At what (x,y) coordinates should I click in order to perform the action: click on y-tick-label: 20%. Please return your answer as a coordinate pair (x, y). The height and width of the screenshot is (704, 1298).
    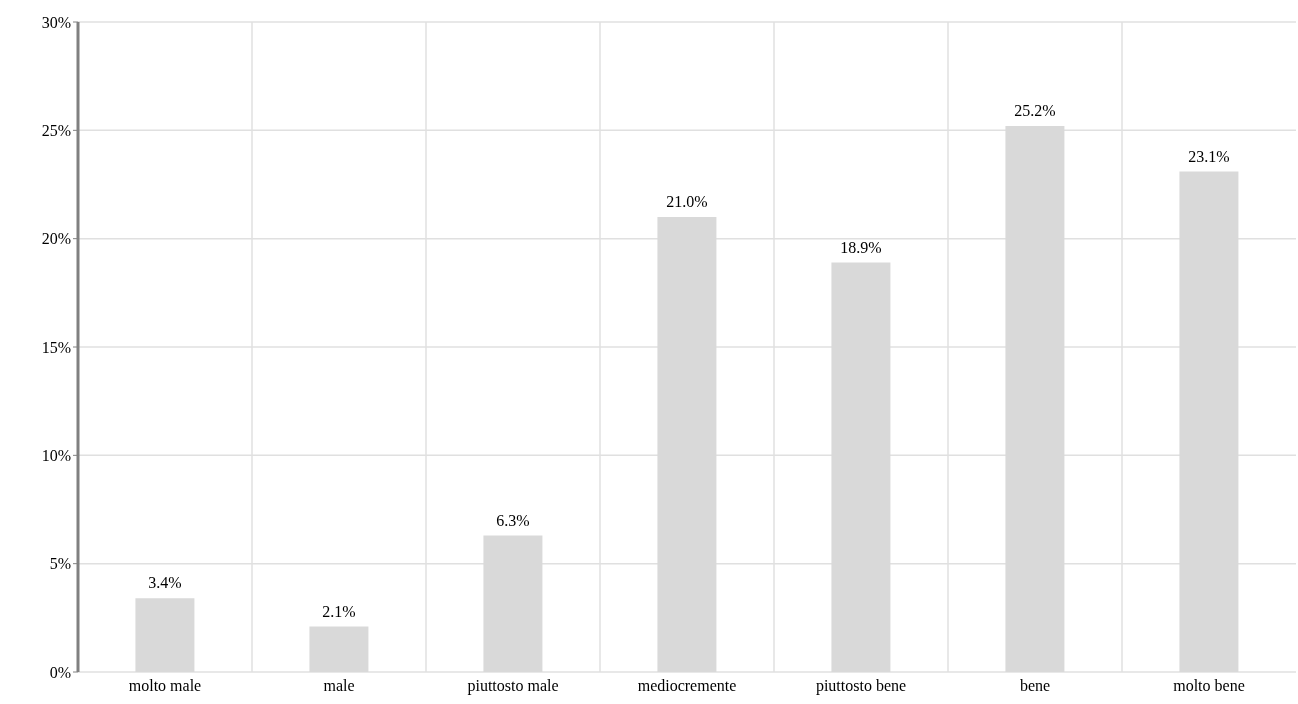
    Looking at the image, I should click on (56, 239).